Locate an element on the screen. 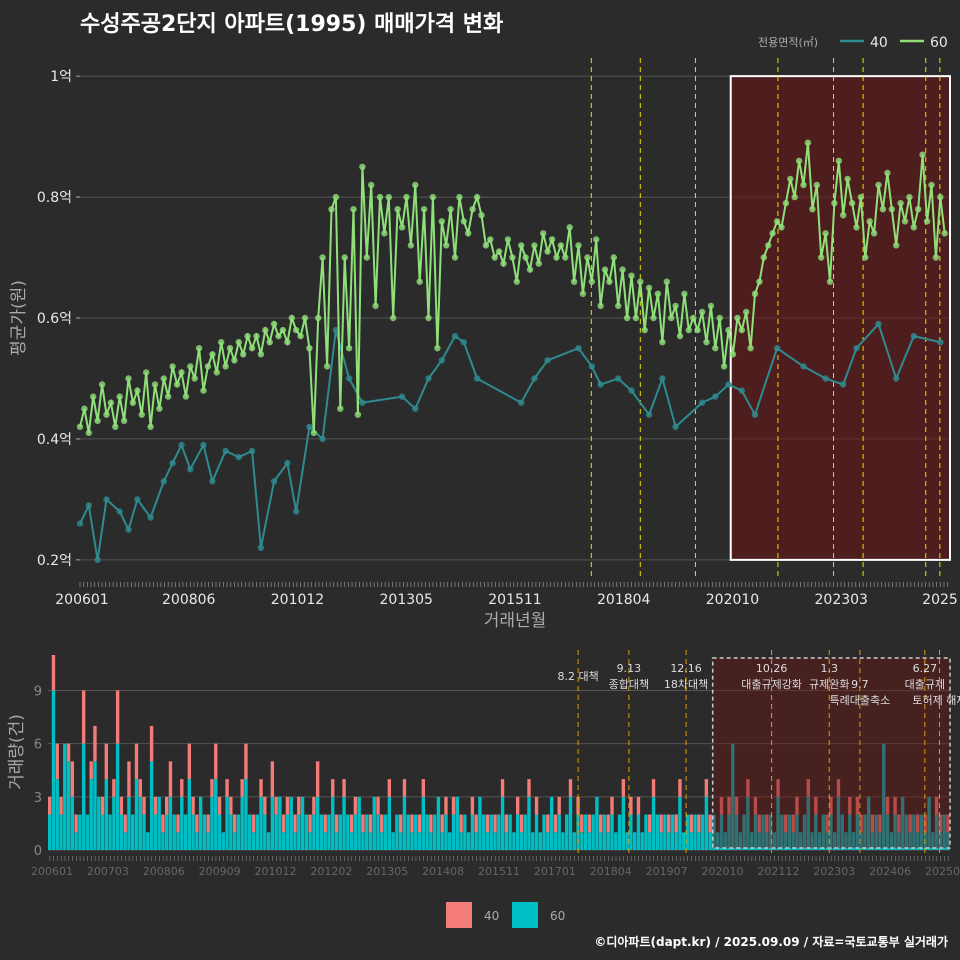  top-legend: 전용면적(㎡) 40 60 is located at coordinates (853, 43).